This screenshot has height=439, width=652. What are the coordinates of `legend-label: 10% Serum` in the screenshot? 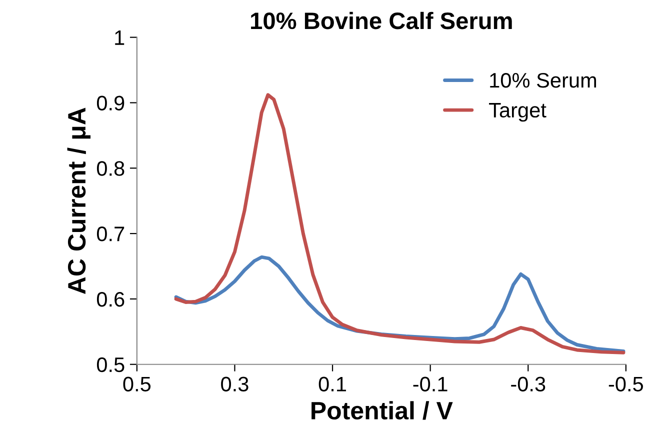 It's located at (543, 80).